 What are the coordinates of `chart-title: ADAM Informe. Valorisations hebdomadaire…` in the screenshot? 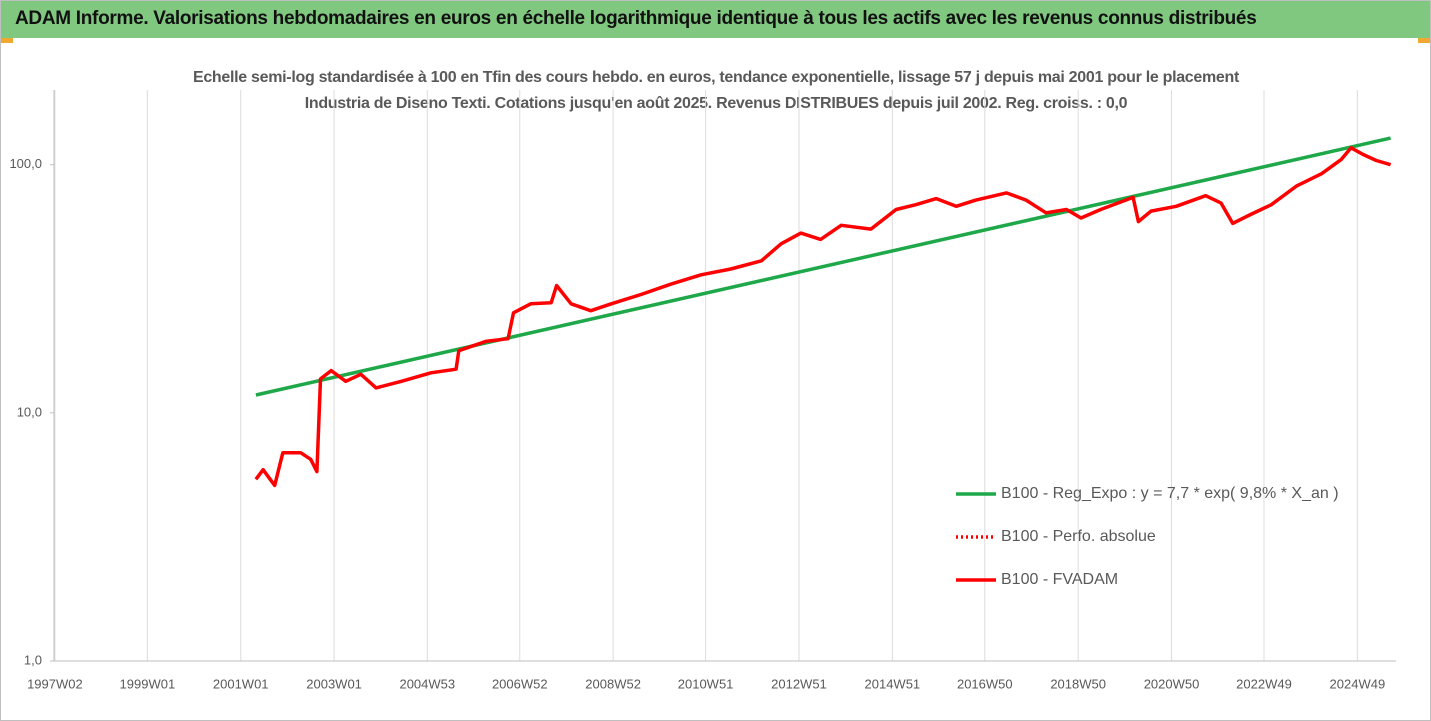 It's located at (636, 18).